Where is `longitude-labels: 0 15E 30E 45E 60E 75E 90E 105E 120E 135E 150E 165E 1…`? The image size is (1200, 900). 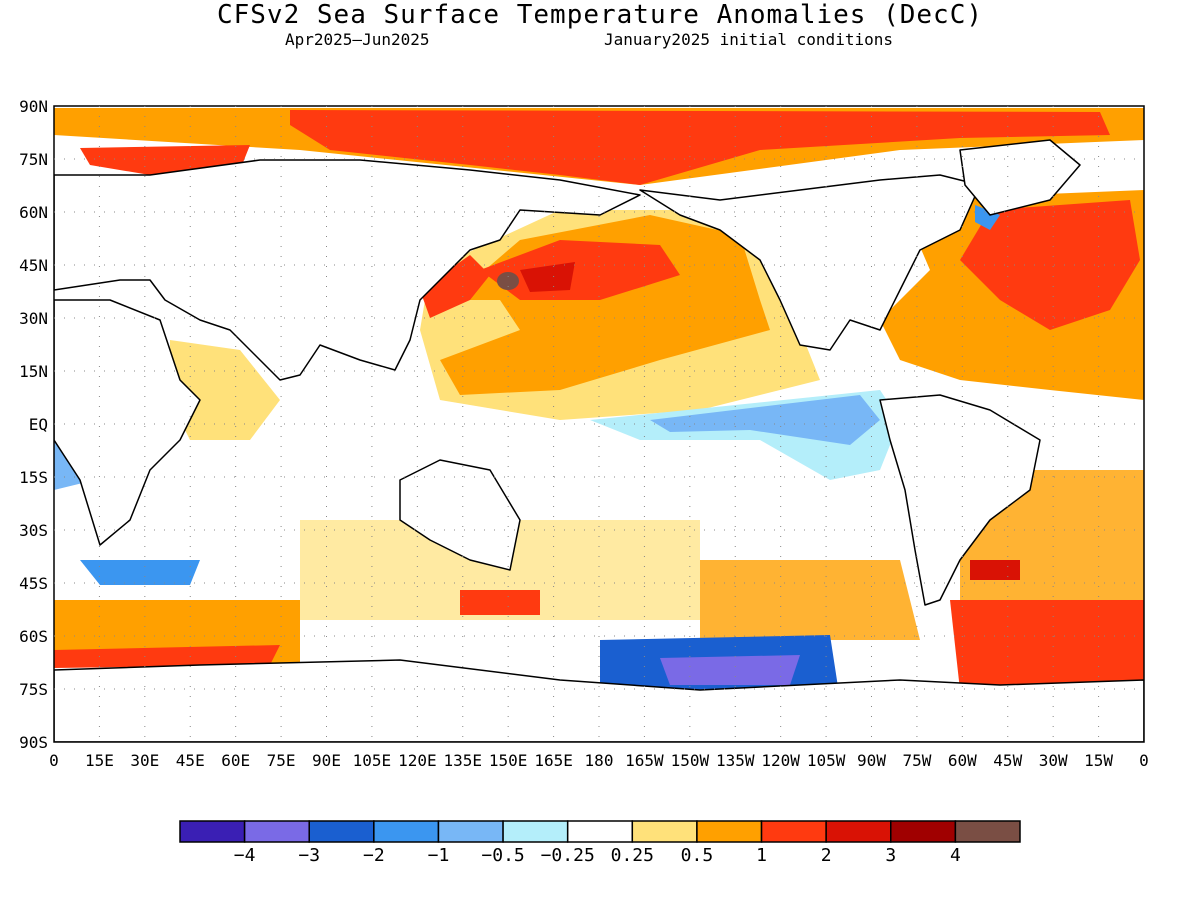 longitude-labels: 0 15E 30E 45E 60E 75E 90E 105E 120E 135E 150E 165E 1… is located at coordinates (599, 760).